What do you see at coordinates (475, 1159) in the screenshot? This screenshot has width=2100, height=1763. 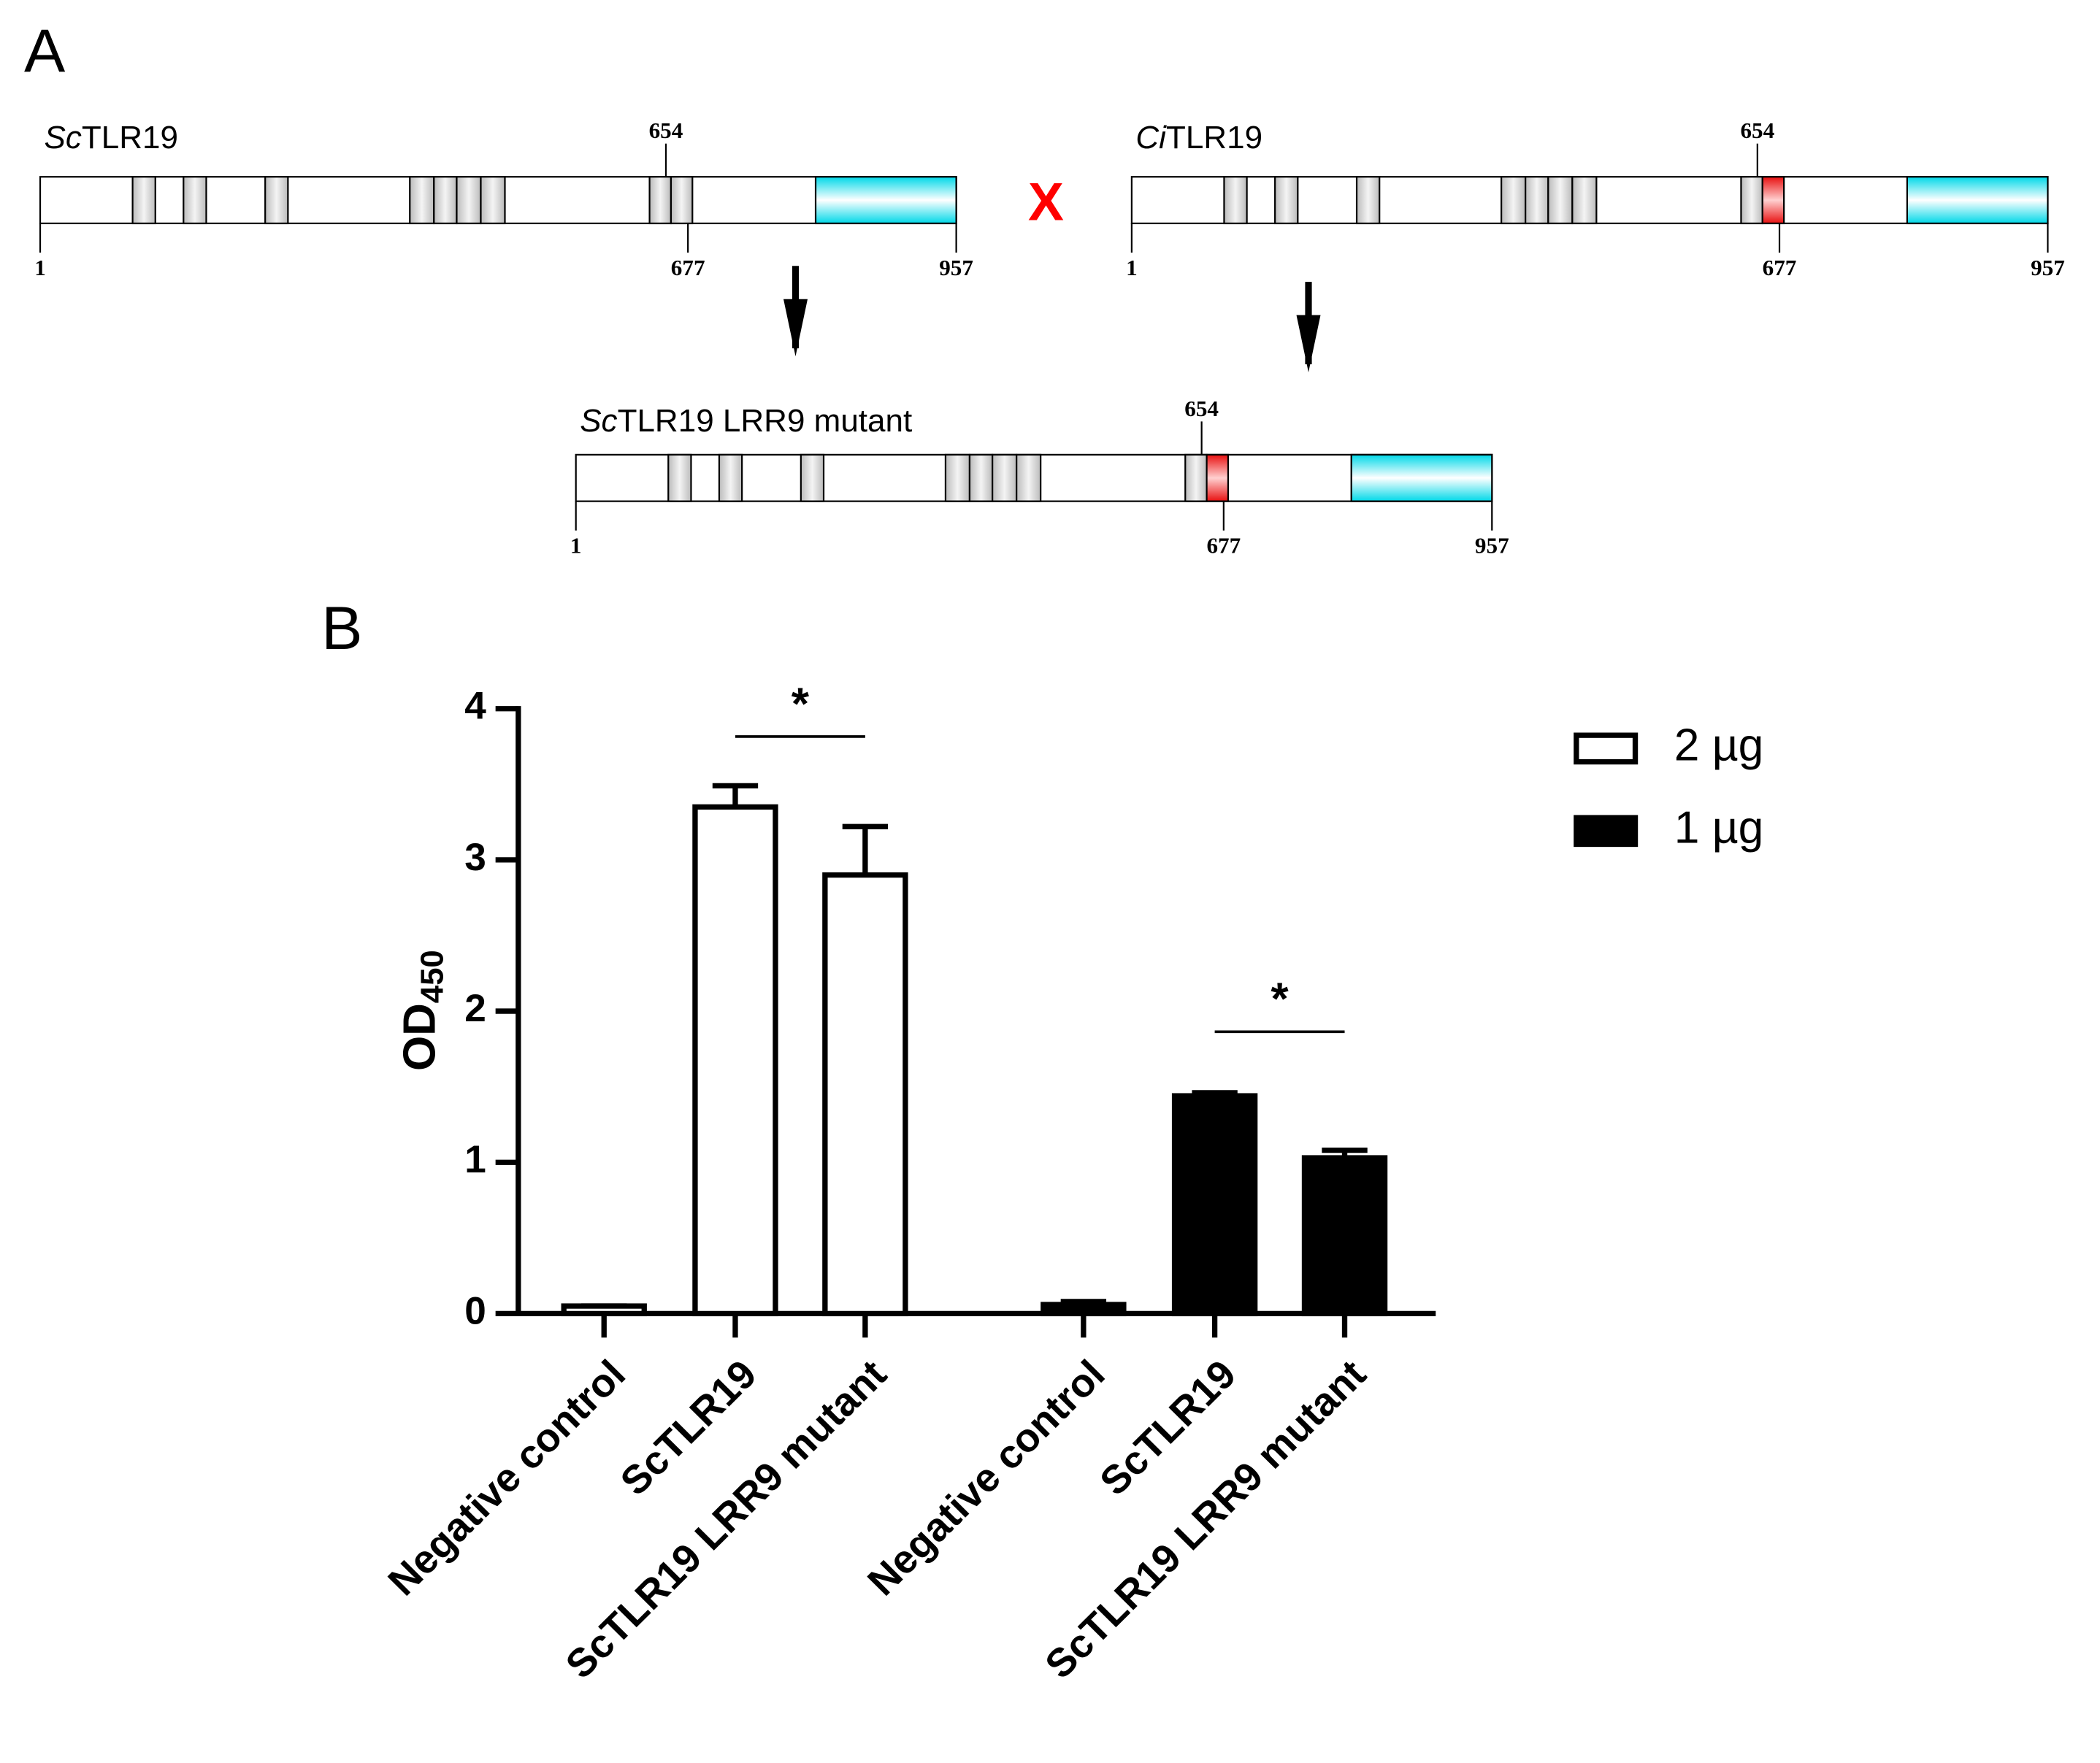 I see `y-tick-label: 1` at bounding box center [475, 1159].